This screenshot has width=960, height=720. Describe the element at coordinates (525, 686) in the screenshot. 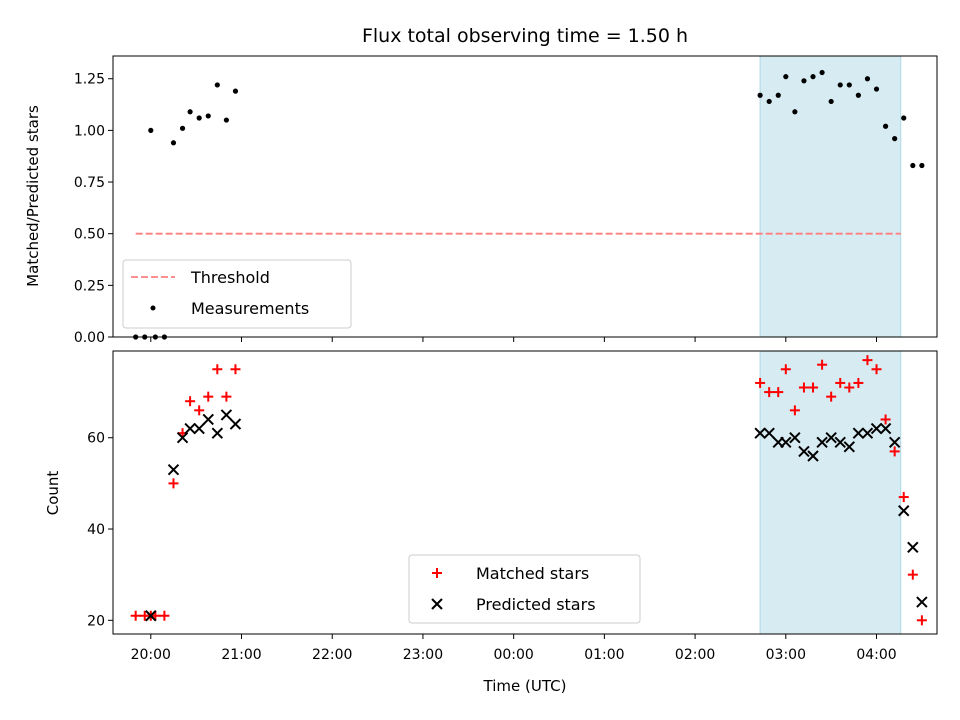

I see `time-x-label: Time (UTC)` at that location.